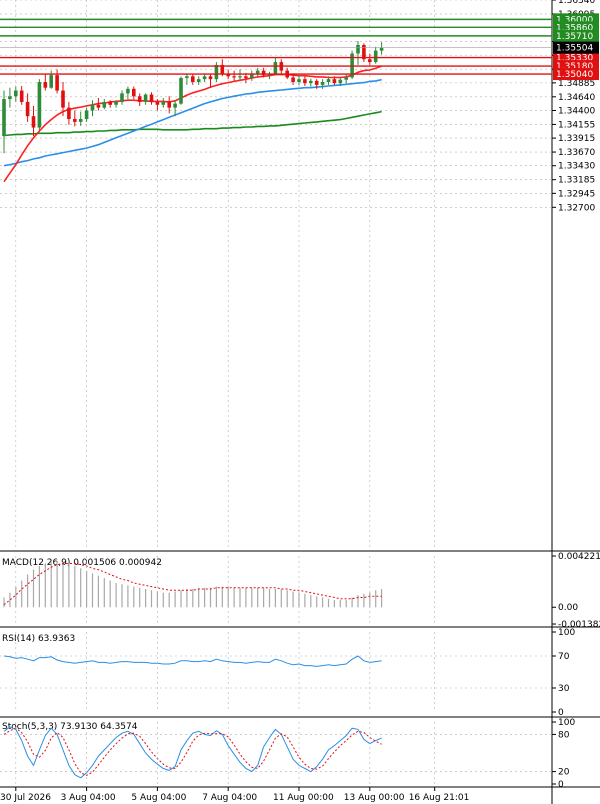 The height and width of the screenshot is (804, 600). I want to click on stoch-title: Stoch(5,3,3) 73.9130 64.3574, so click(70, 727).